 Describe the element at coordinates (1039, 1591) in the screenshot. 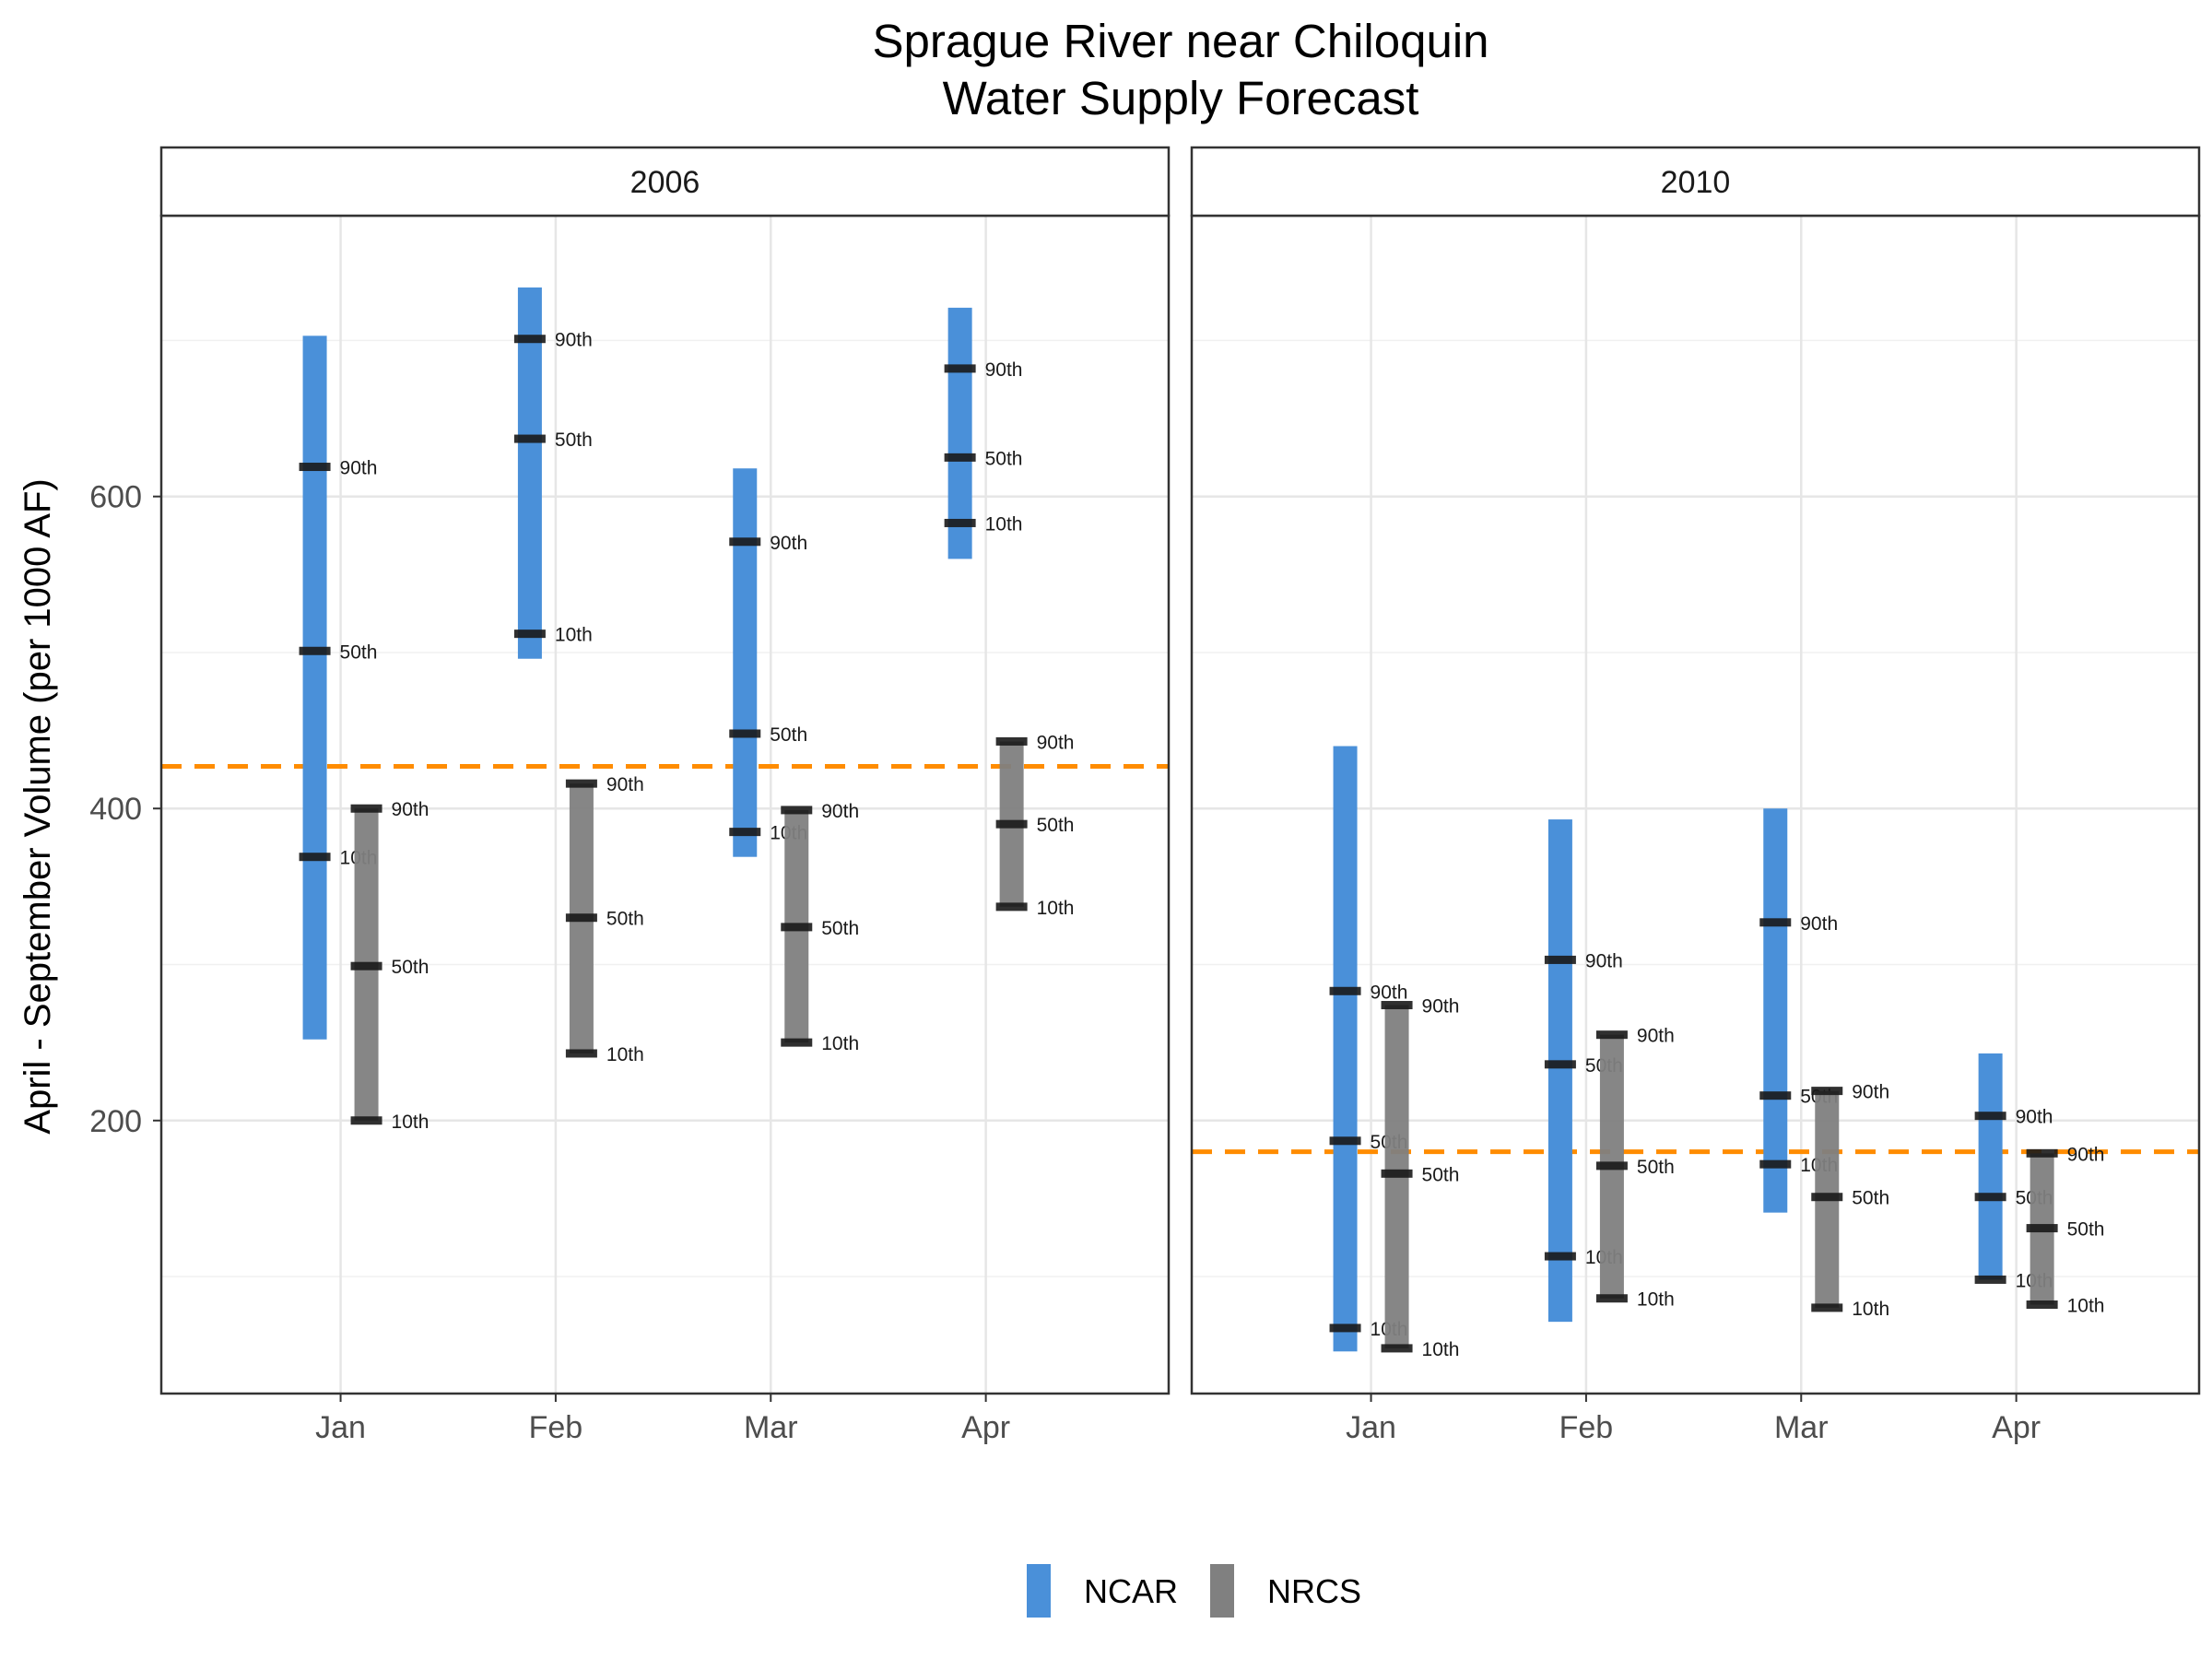

I see `legend-key-ncar` at that location.